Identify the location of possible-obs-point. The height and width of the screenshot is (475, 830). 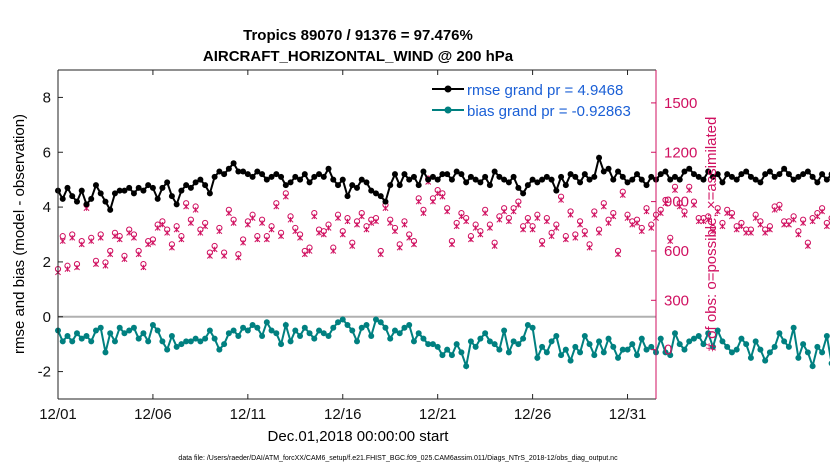
(829, 218).